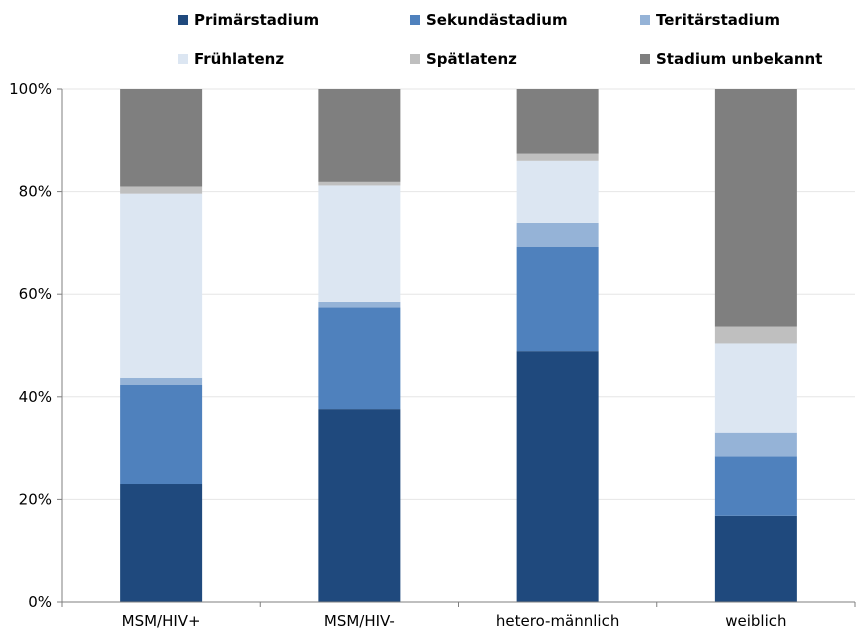  Describe the element at coordinates (471, 59) in the screenshot. I see `legend-label: Spätlatenz` at that location.